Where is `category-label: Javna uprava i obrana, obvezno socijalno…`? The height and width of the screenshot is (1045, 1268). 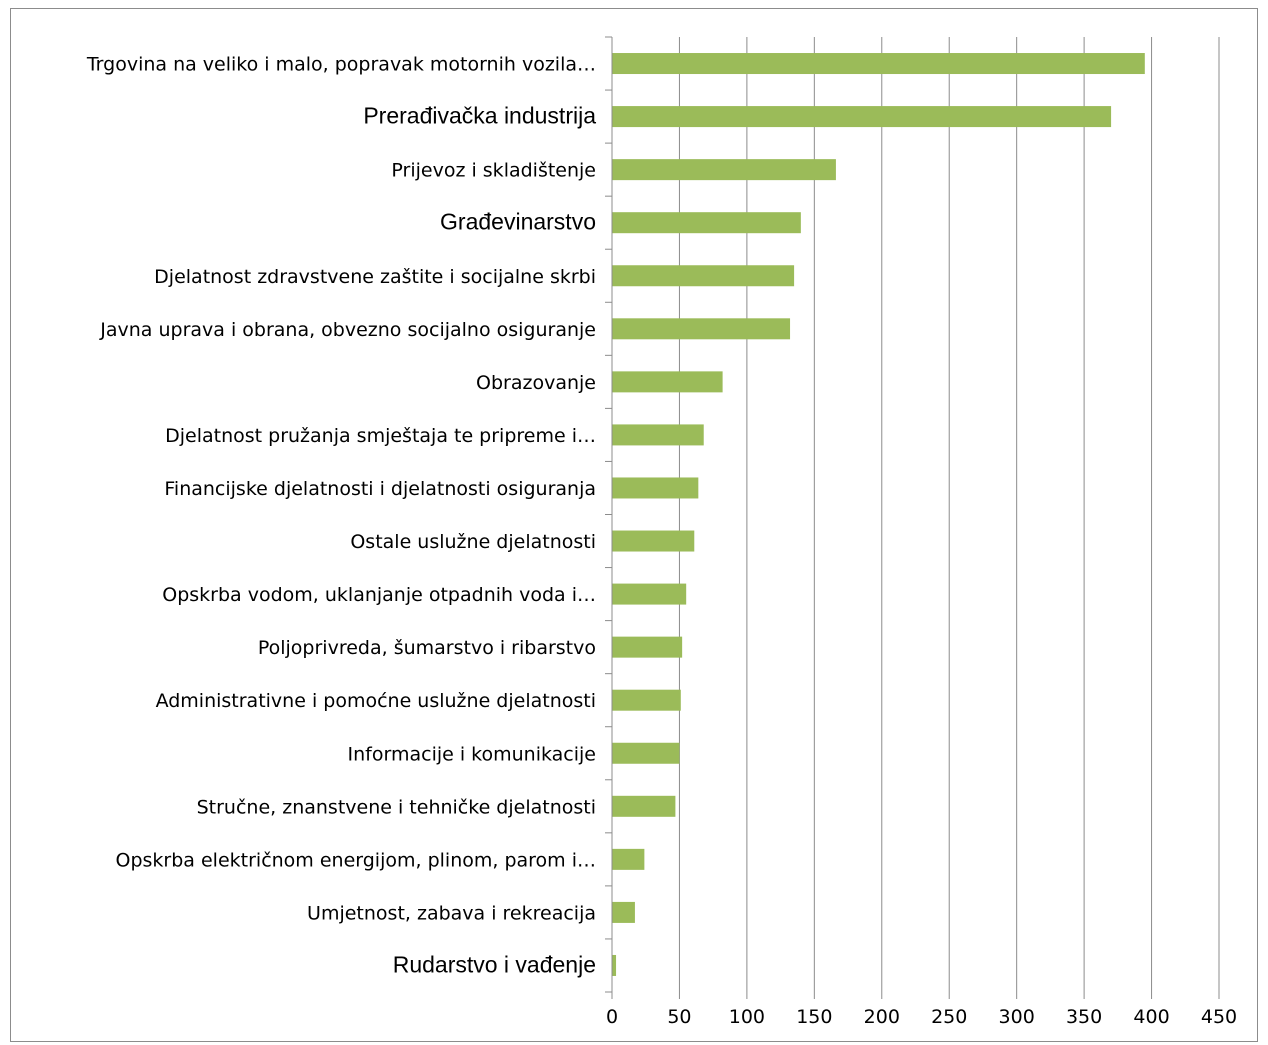 category-label: Javna uprava i obrana, obvezno socijalno… is located at coordinates (347, 330).